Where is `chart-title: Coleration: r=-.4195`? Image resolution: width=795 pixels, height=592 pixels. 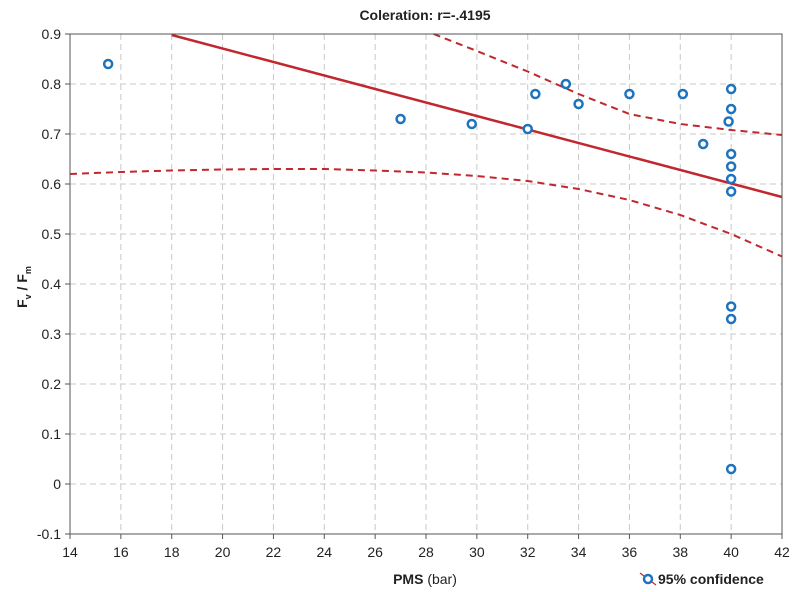 chart-title: Coleration: r=-.4195 is located at coordinates (424, 15).